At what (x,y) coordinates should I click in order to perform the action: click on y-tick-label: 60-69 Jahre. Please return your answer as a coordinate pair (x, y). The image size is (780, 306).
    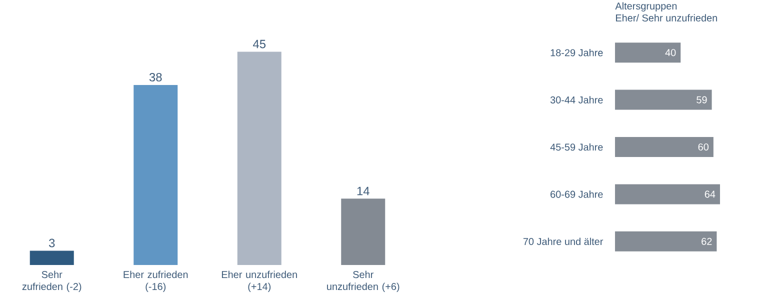
    Looking at the image, I should click on (576, 194).